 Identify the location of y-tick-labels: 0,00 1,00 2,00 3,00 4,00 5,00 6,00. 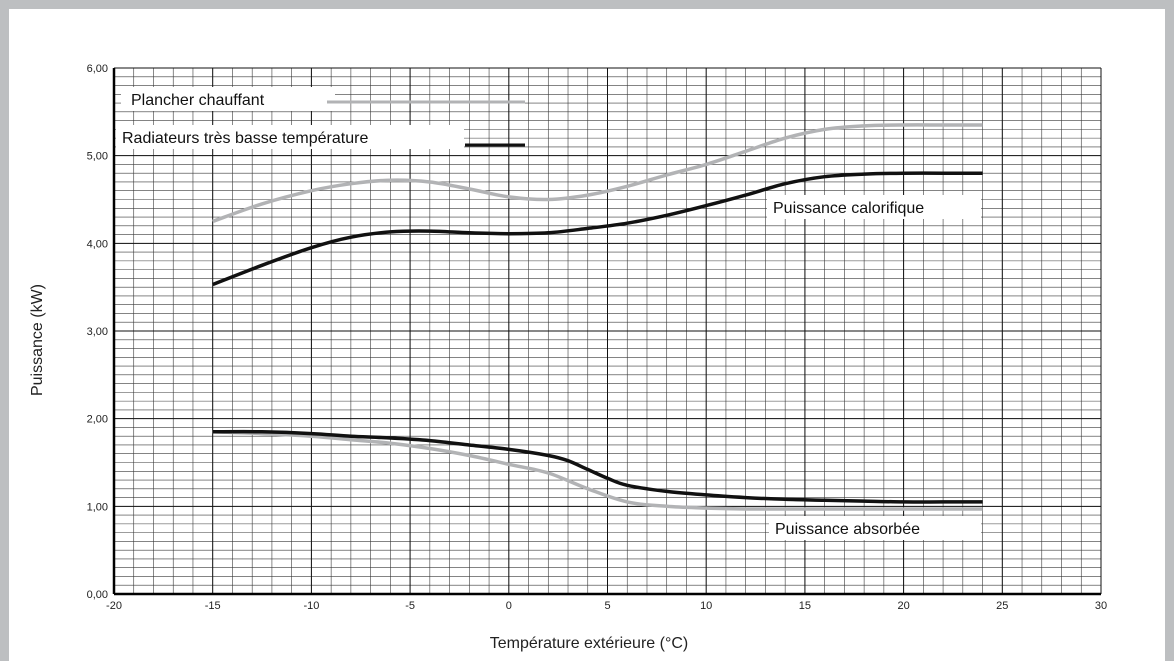
(97, 332).